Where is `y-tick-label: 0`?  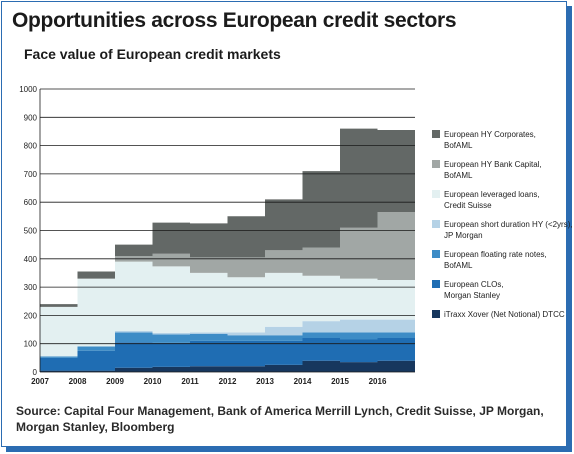 y-tick-label: 0 is located at coordinates (35, 372).